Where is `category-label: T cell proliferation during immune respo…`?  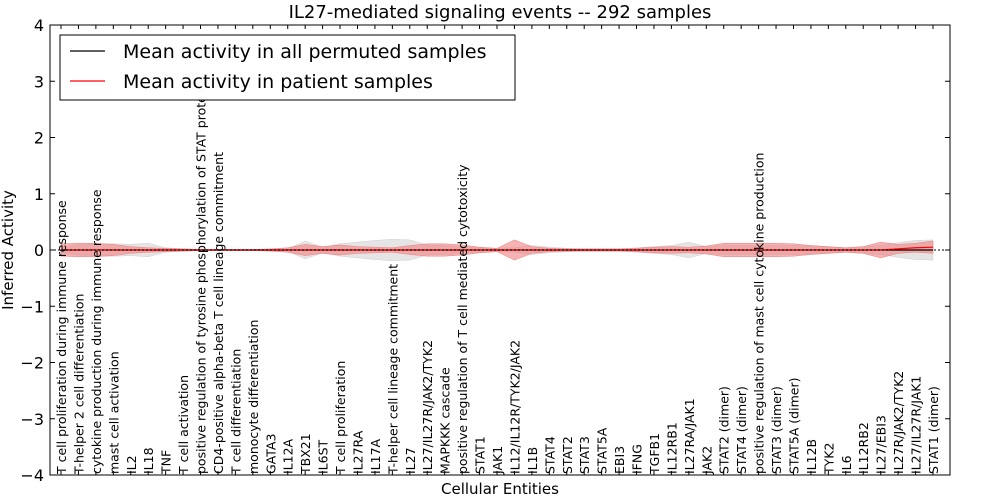 category-label: T cell proliferation during immune respo… is located at coordinates (61, 337).